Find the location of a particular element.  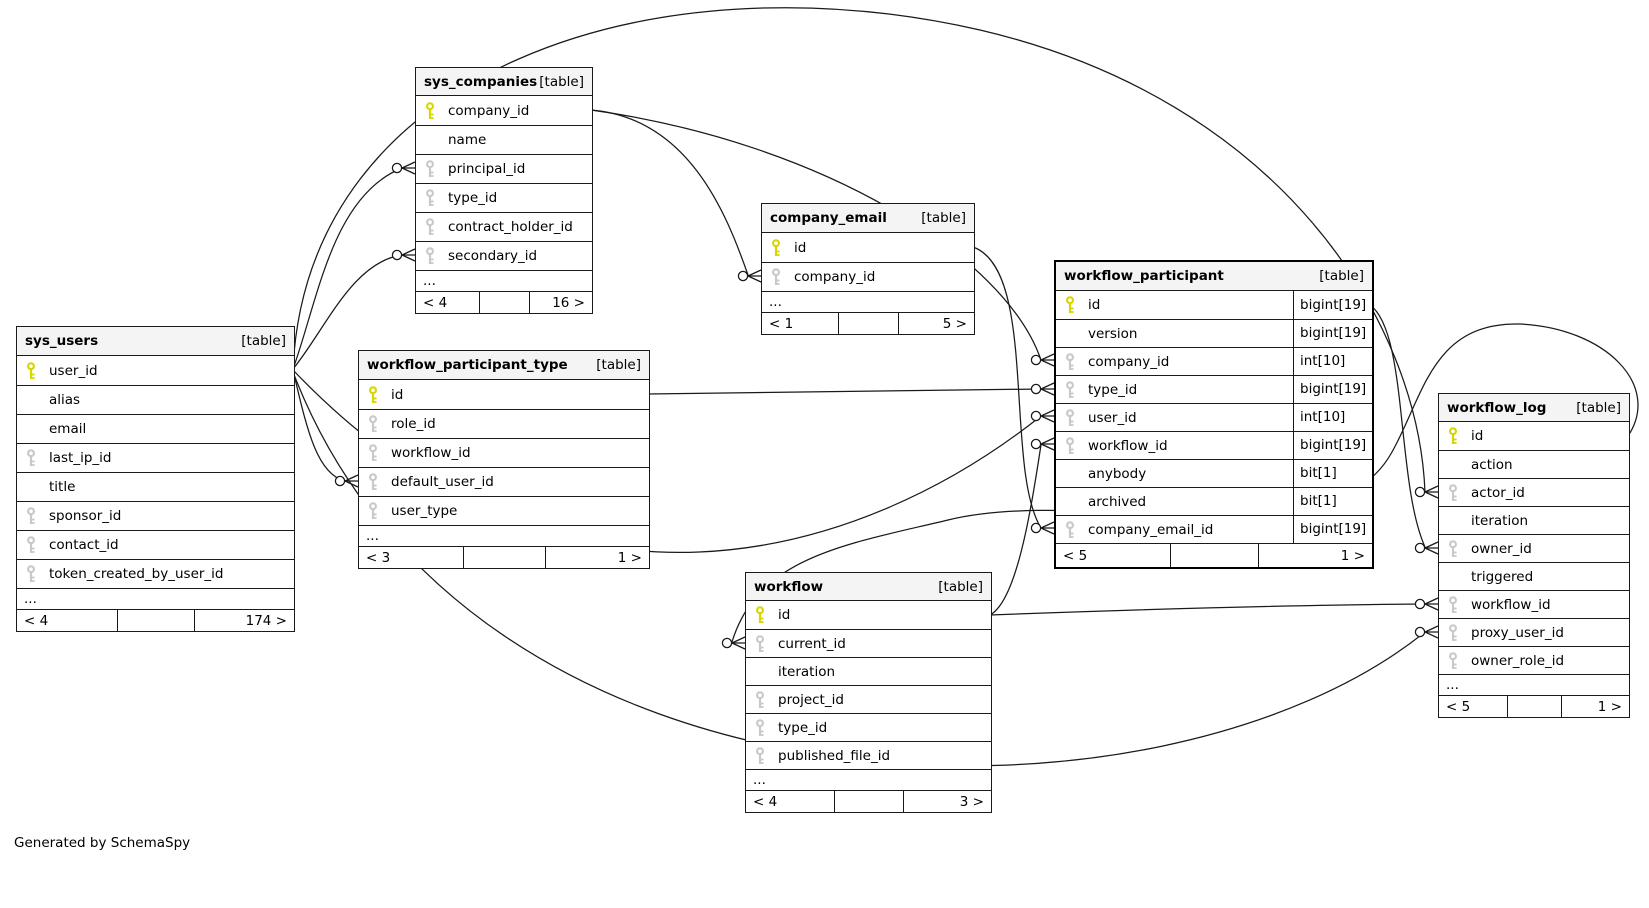

table-footer: < 4 16 > is located at coordinates (504, 302).